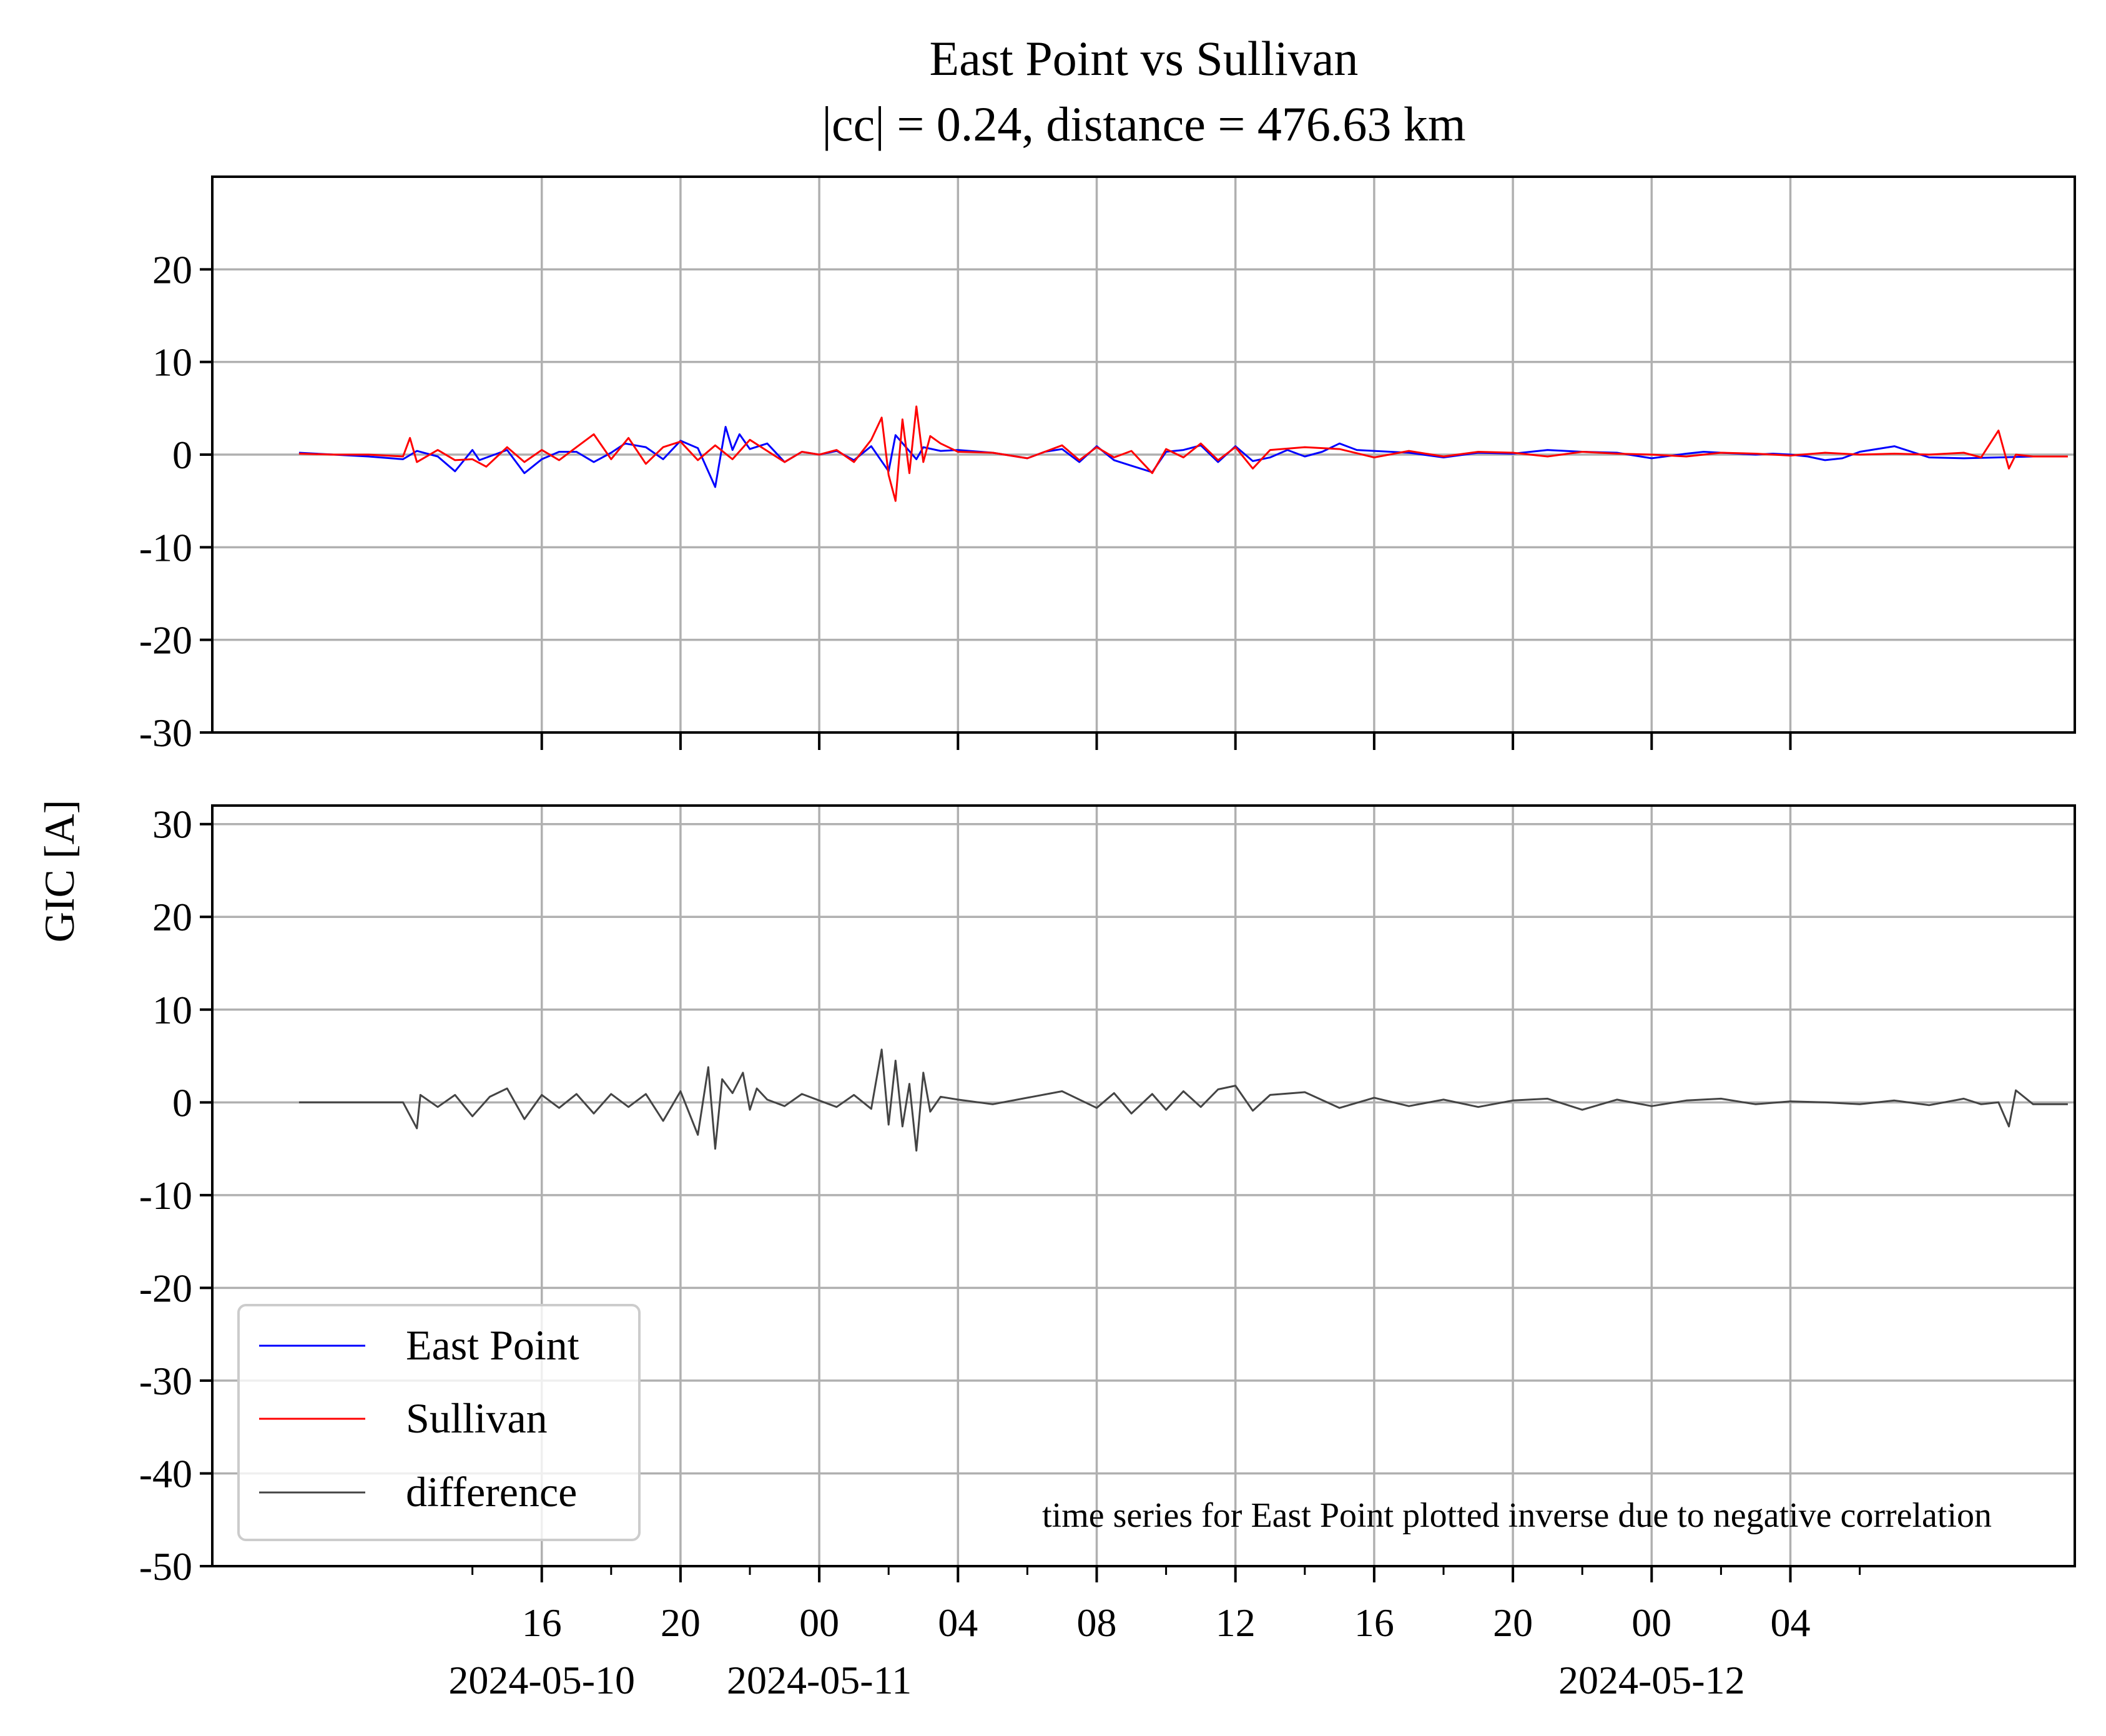 Image resolution: width=2106 pixels, height=1736 pixels. I want to click on top-y-tick-label: 10, so click(172, 362).